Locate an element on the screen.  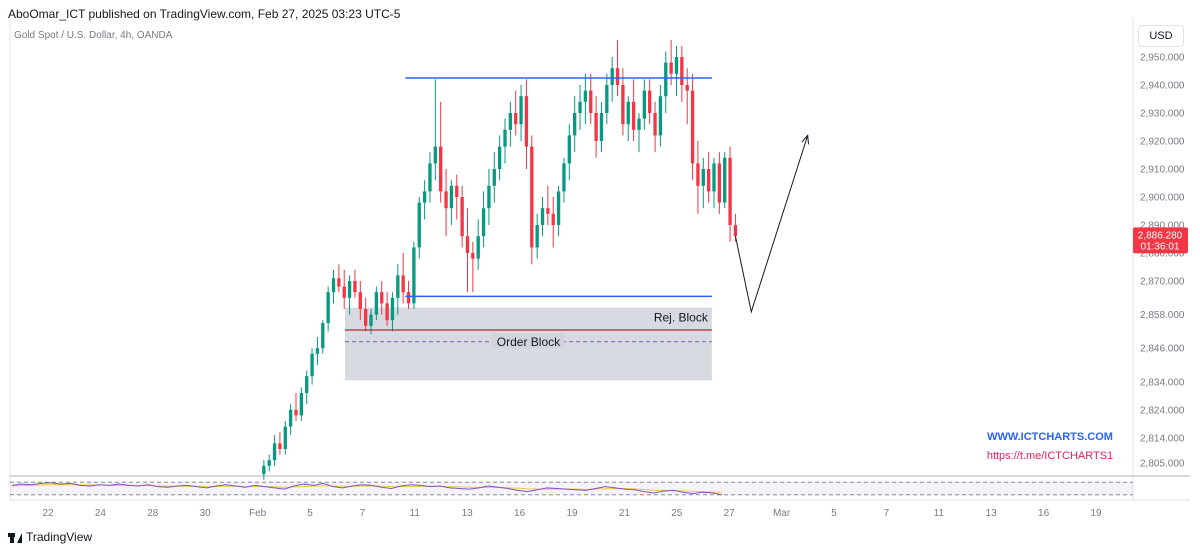
tradingview-logo: TradingView is located at coordinates (50, 537).